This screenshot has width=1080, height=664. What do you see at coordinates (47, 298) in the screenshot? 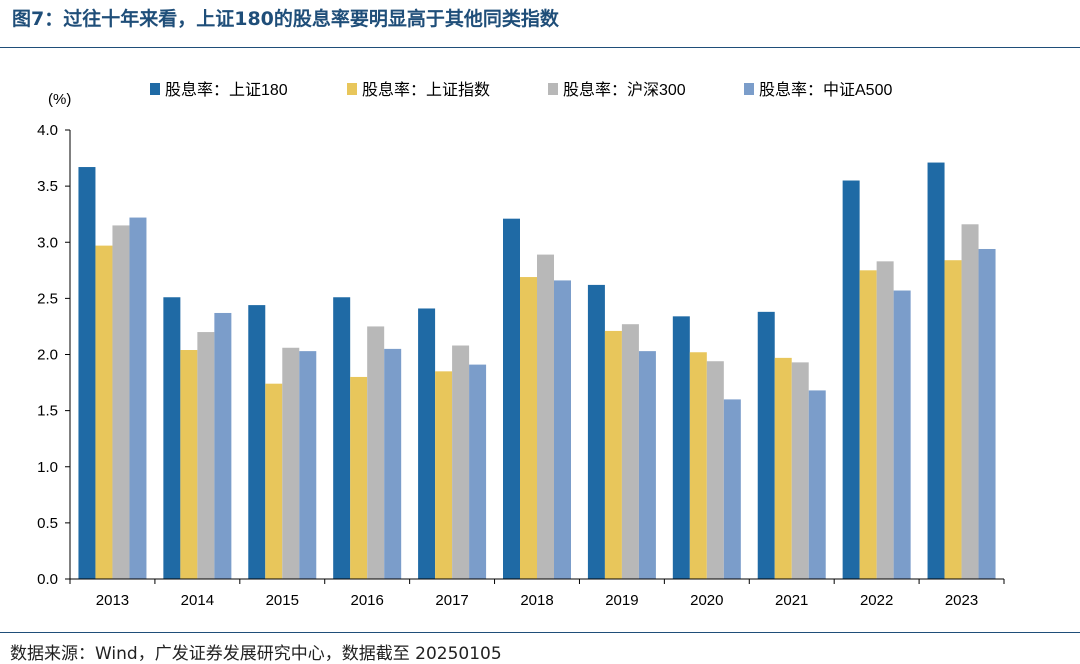
I see `y-tick-label: 2.5` at bounding box center [47, 298].